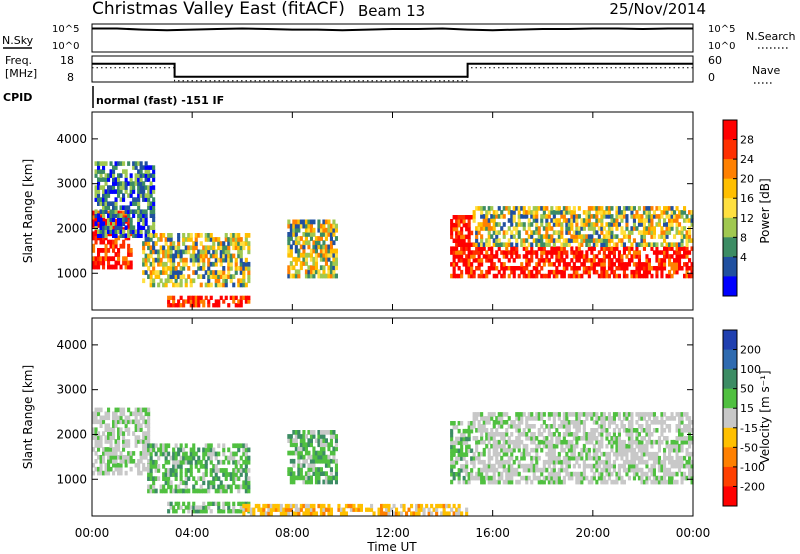  What do you see at coordinates (730, 286) in the screenshot?
I see `power-colorbar-segment` at bounding box center [730, 286].